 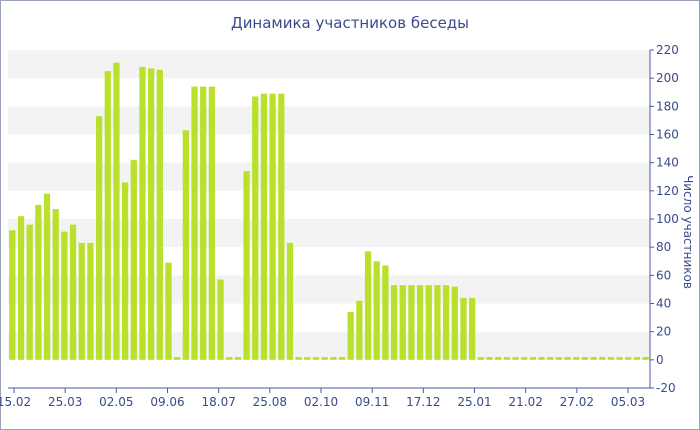 I want to click on x-tick-label: 25.03, so click(x=65, y=402).